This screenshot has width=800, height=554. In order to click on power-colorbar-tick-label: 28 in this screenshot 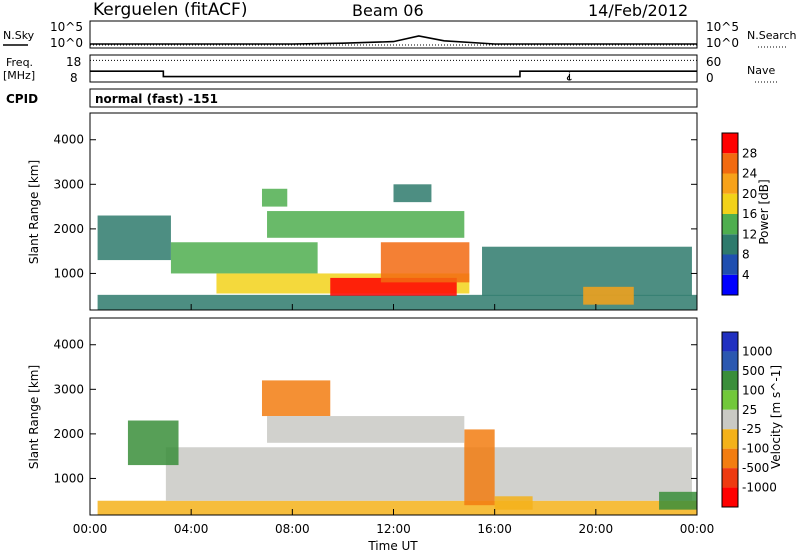, I will do `click(749, 153)`.